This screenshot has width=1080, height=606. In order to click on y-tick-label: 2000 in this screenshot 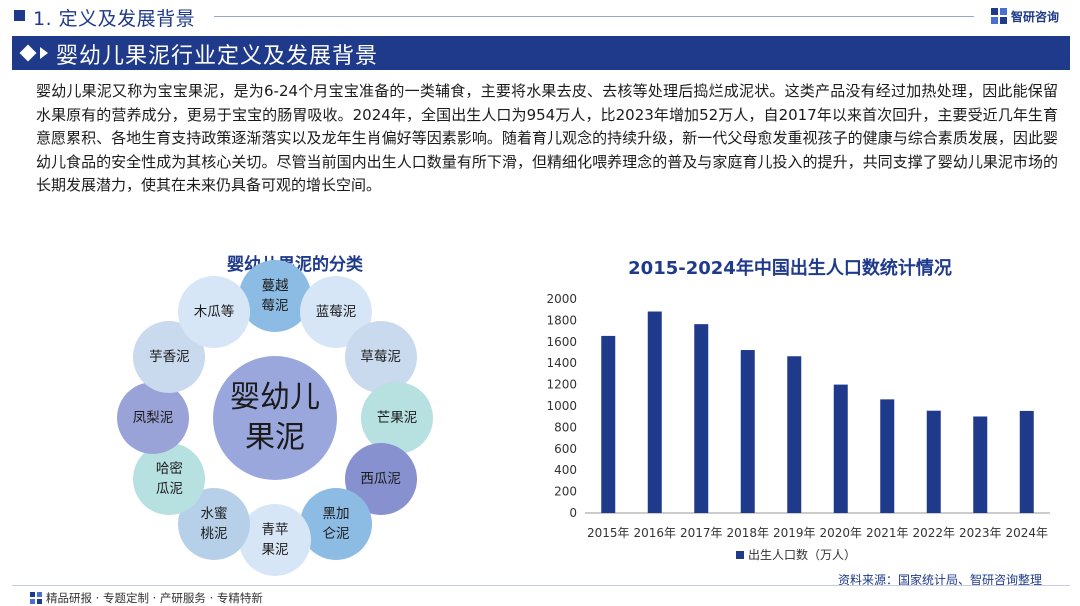, I will do `click(561, 299)`.